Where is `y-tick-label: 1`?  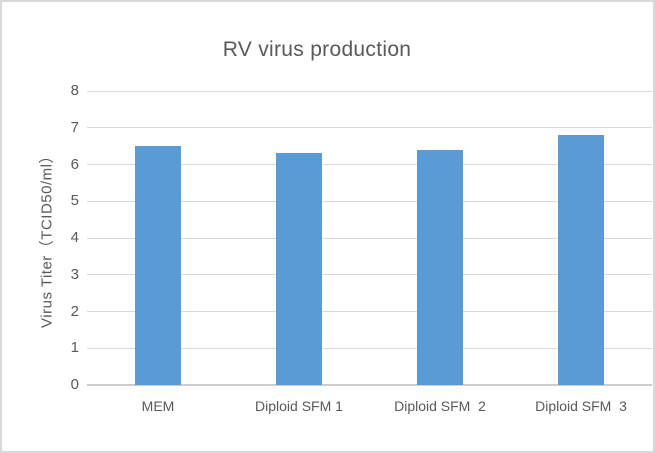
y-tick-label: 1 is located at coordinates (74, 347).